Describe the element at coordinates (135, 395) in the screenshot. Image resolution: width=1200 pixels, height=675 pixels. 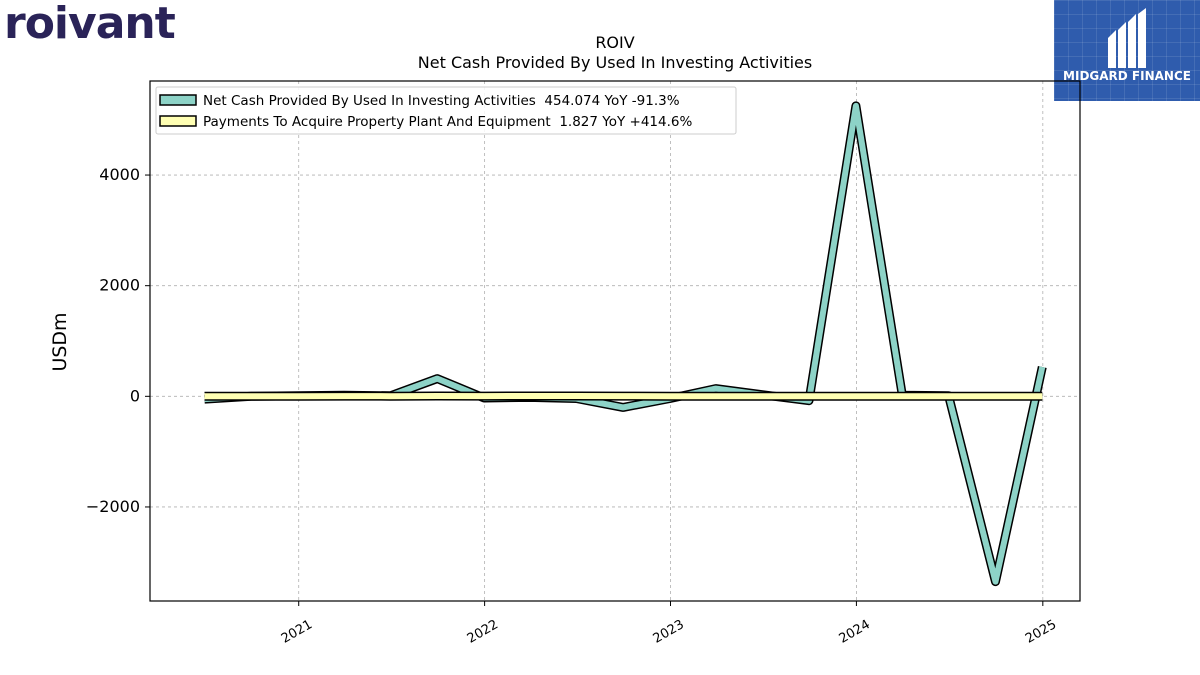
I see `y-tick-label: 0` at that location.